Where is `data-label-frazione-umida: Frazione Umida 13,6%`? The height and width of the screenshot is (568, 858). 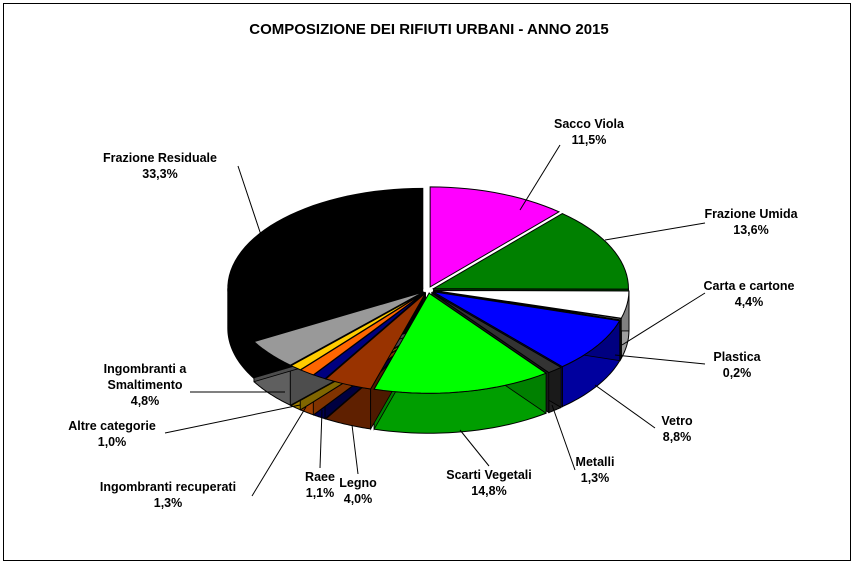
data-label-frazione-umida: Frazione Umida 13,6% is located at coordinates (751, 222).